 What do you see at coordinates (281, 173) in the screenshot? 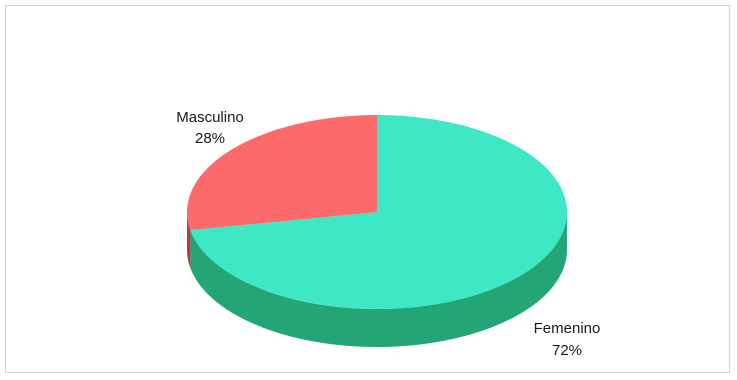
I see `pie-slice-masculino` at bounding box center [281, 173].